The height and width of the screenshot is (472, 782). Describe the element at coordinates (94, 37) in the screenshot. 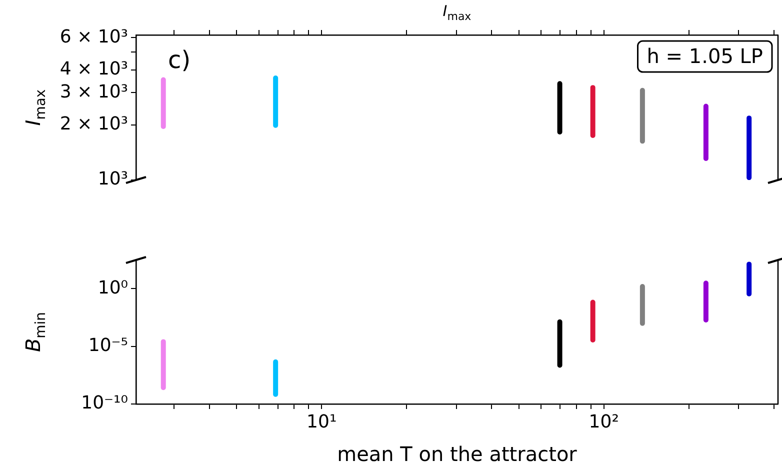

I see `y-tick-label: 6 × 10³` at that location.